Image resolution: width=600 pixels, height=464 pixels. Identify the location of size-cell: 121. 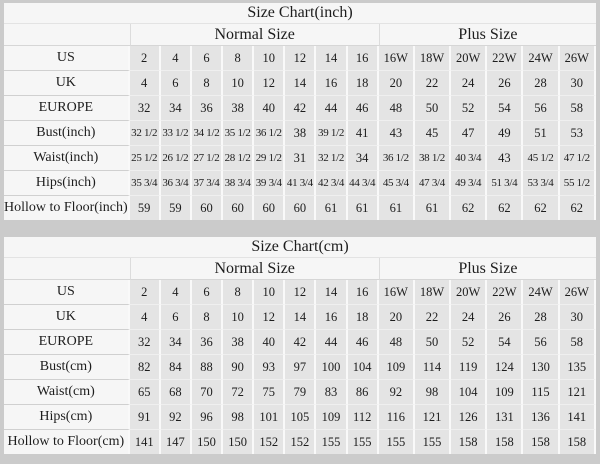
(433, 417).